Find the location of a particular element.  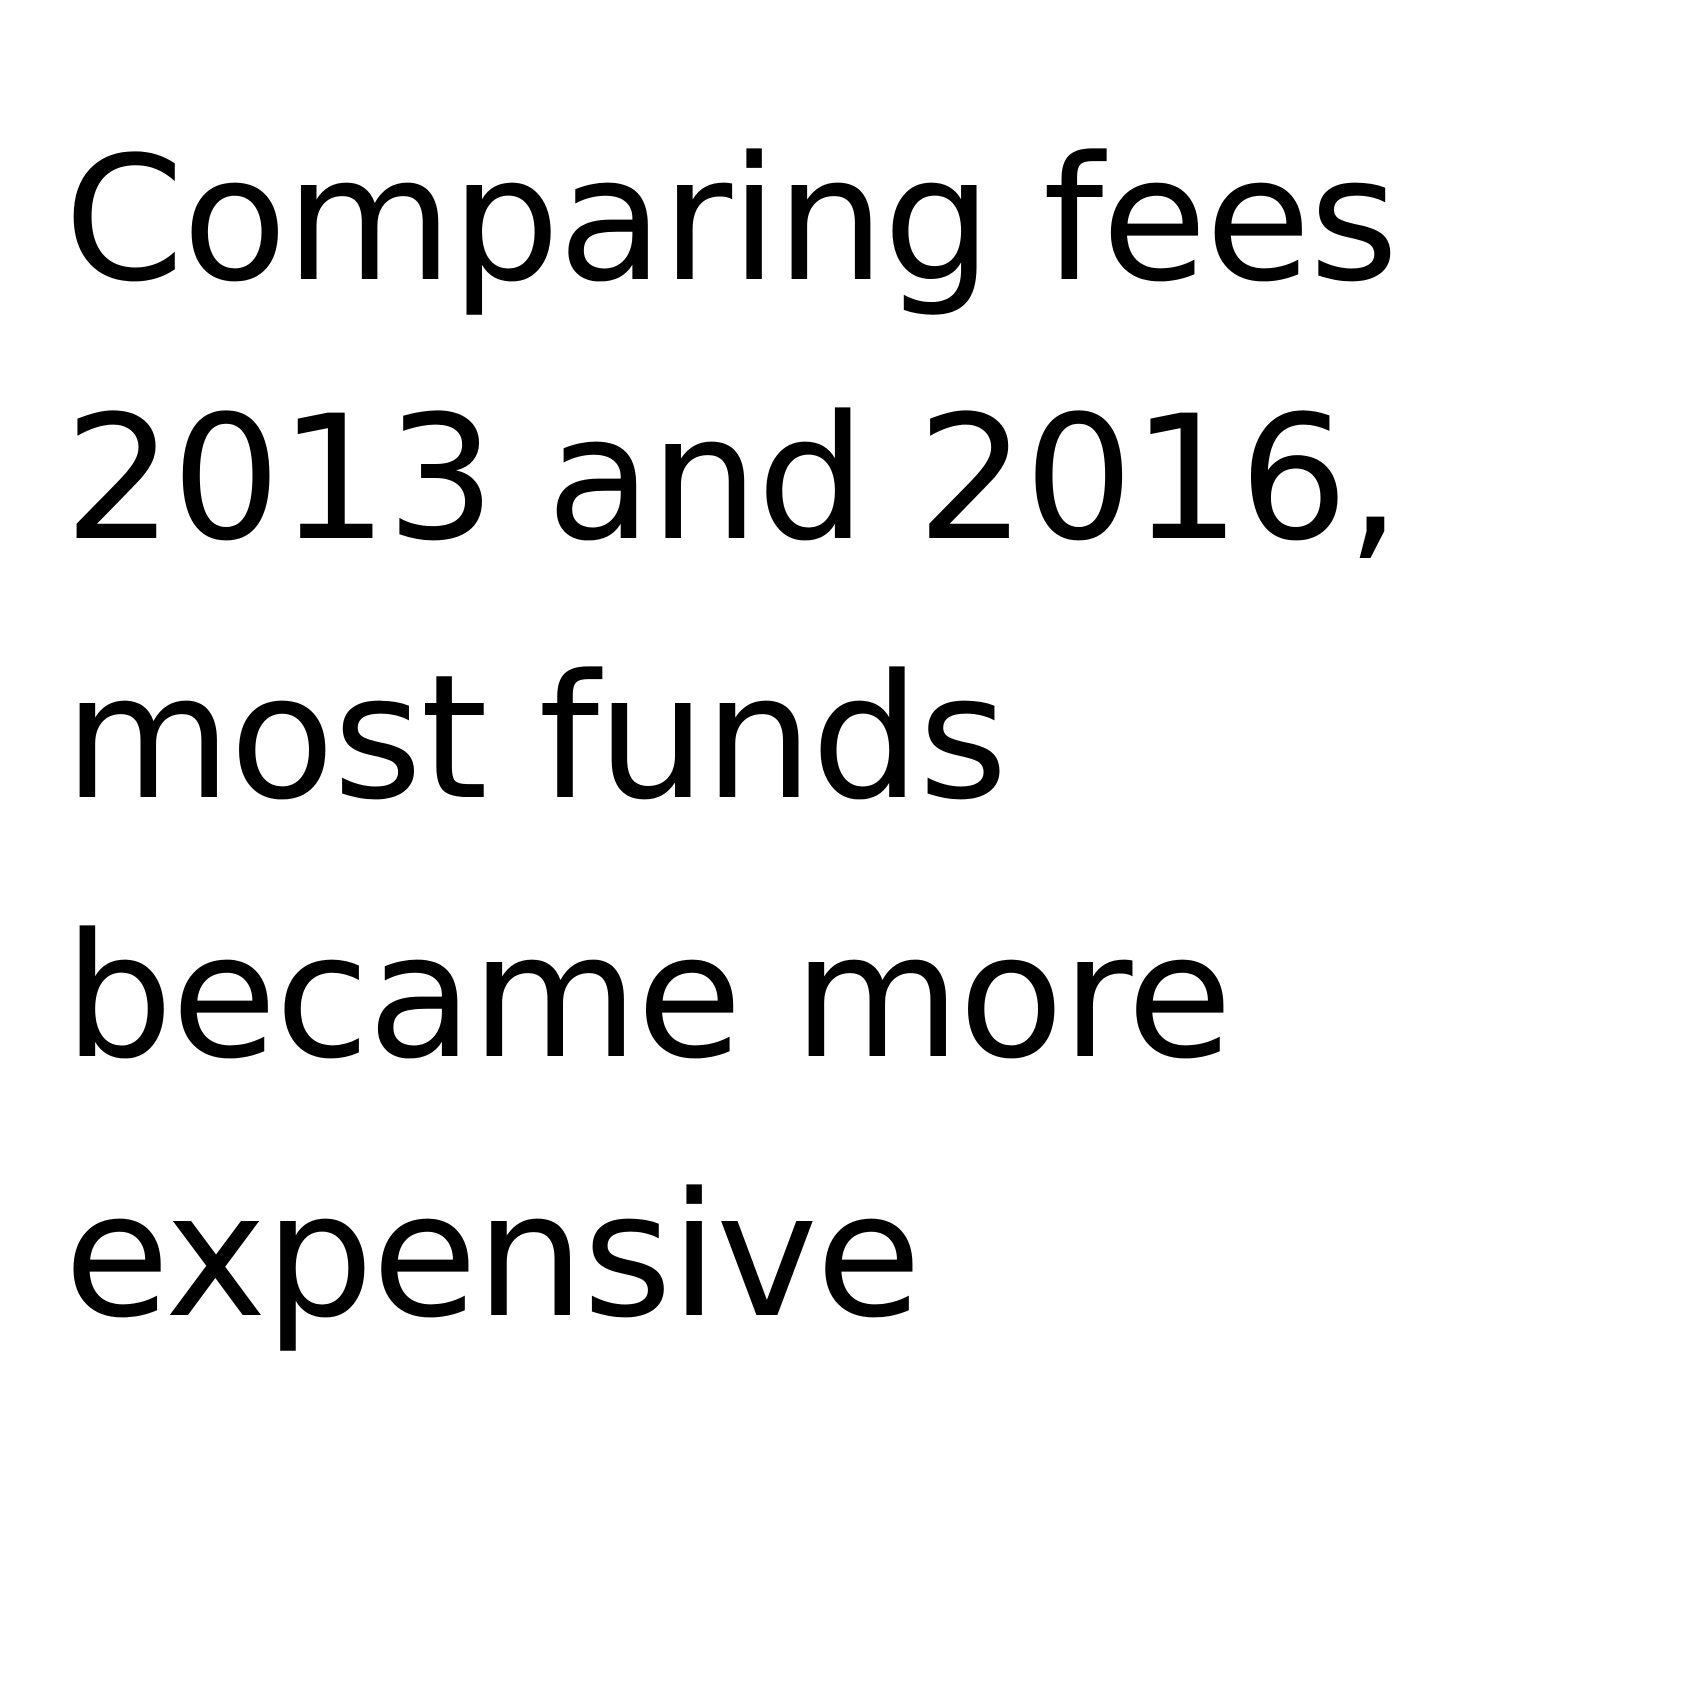

headline-line-5: expensive is located at coordinates (493, 1255).